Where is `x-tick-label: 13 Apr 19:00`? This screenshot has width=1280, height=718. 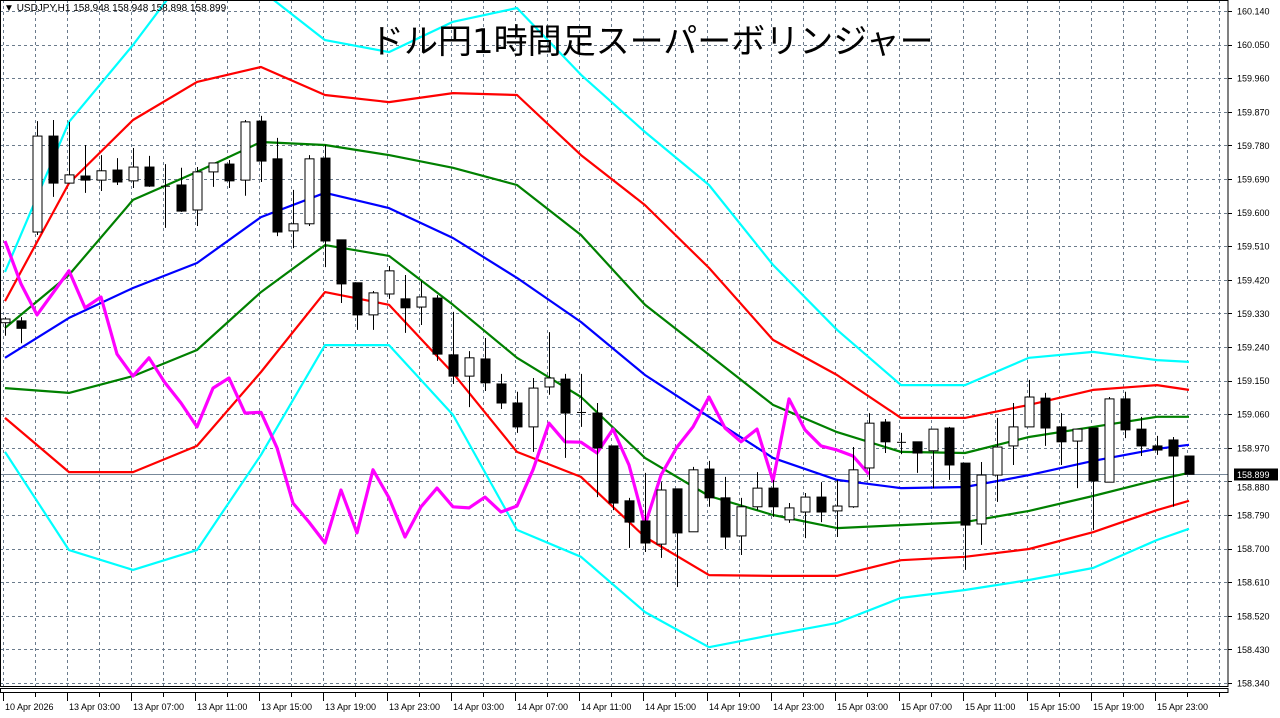
x-tick-label: 13 Apr 19:00 is located at coordinates (350, 707).